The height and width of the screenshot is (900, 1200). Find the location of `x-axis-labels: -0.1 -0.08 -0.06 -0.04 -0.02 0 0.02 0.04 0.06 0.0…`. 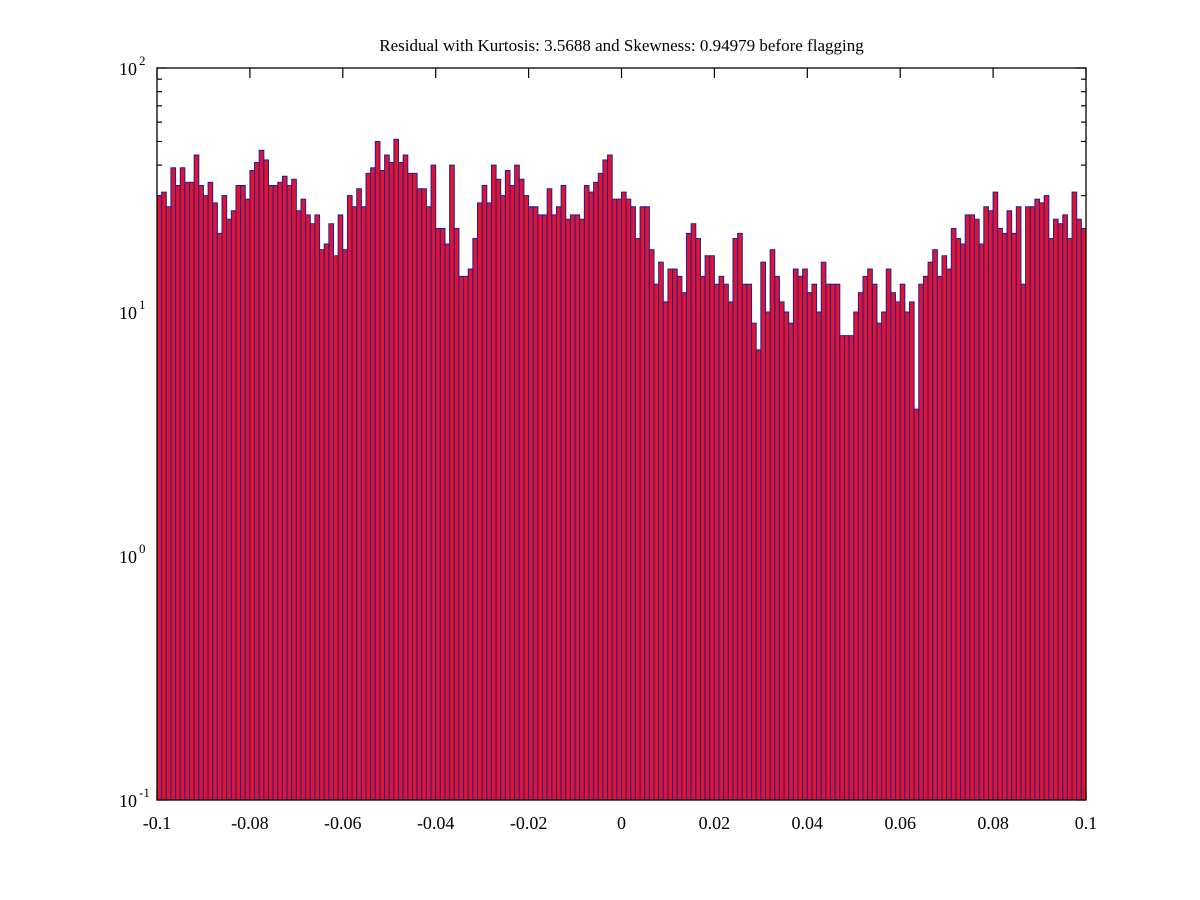

x-axis-labels: -0.1 -0.08 -0.06 -0.04 -0.02 0 0.02 0.04 0.06 0.0… is located at coordinates (620, 823).